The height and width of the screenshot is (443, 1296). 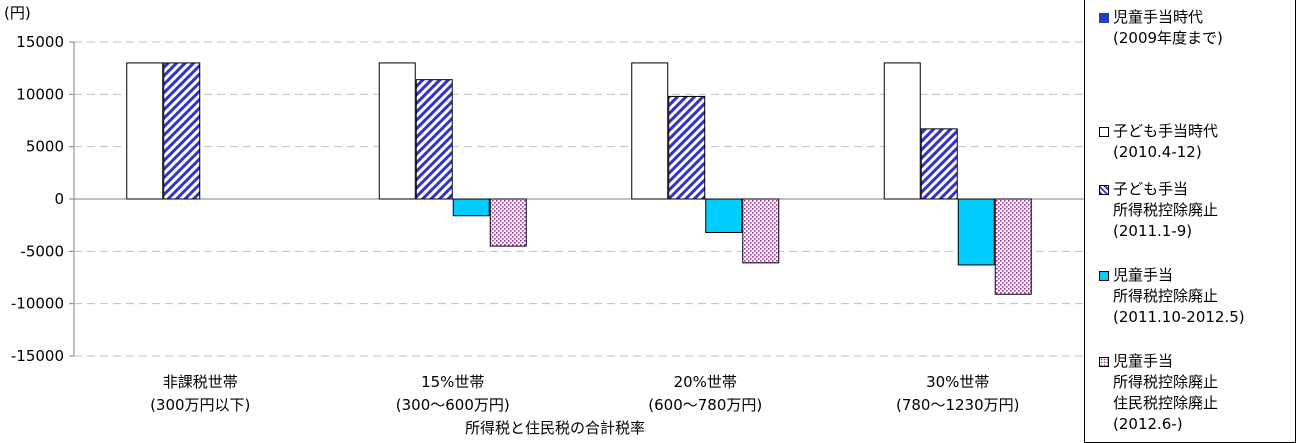 I want to click on legend-item: 子ども手当 所得税控除廃止 (2011.1-9), so click(x=1158, y=210).